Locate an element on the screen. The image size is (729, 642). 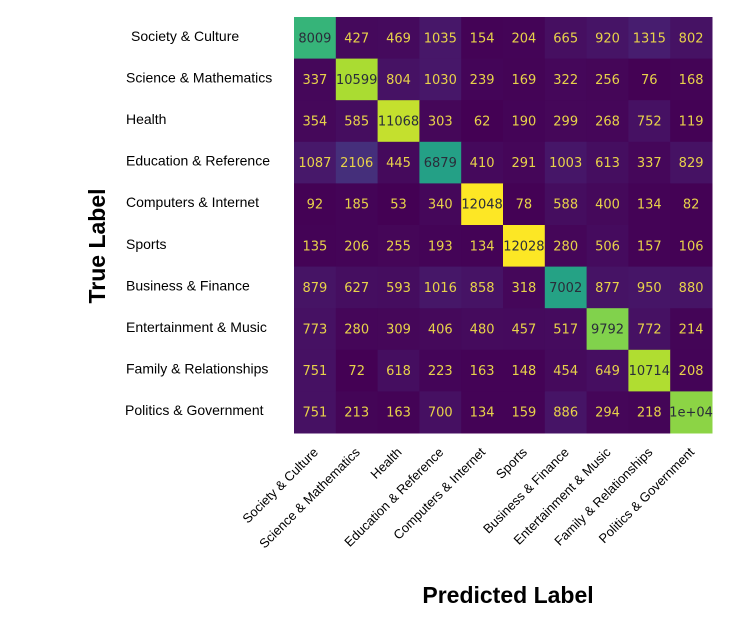
cell-value-label: 268 is located at coordinates (607, 122).